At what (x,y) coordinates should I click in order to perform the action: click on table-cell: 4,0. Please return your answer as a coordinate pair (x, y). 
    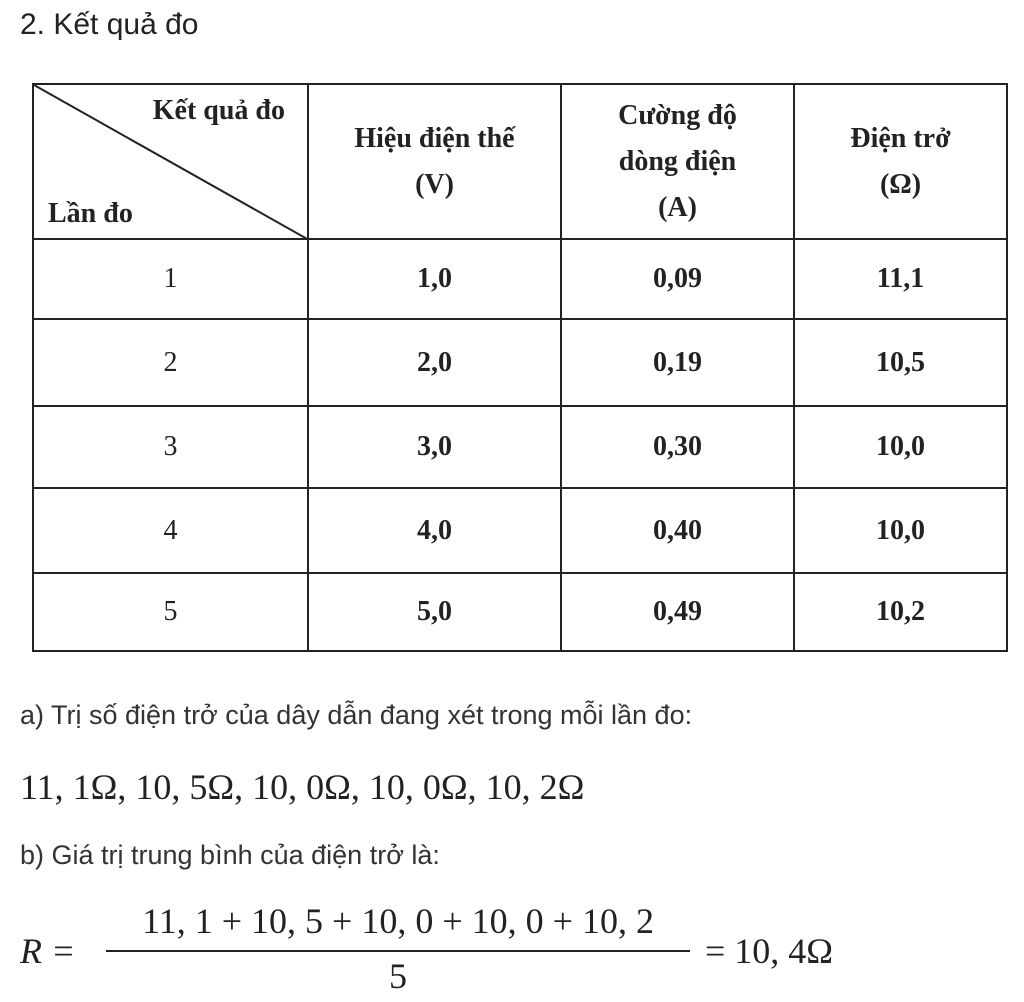
    Looking at the image, I should click on (434, 530).